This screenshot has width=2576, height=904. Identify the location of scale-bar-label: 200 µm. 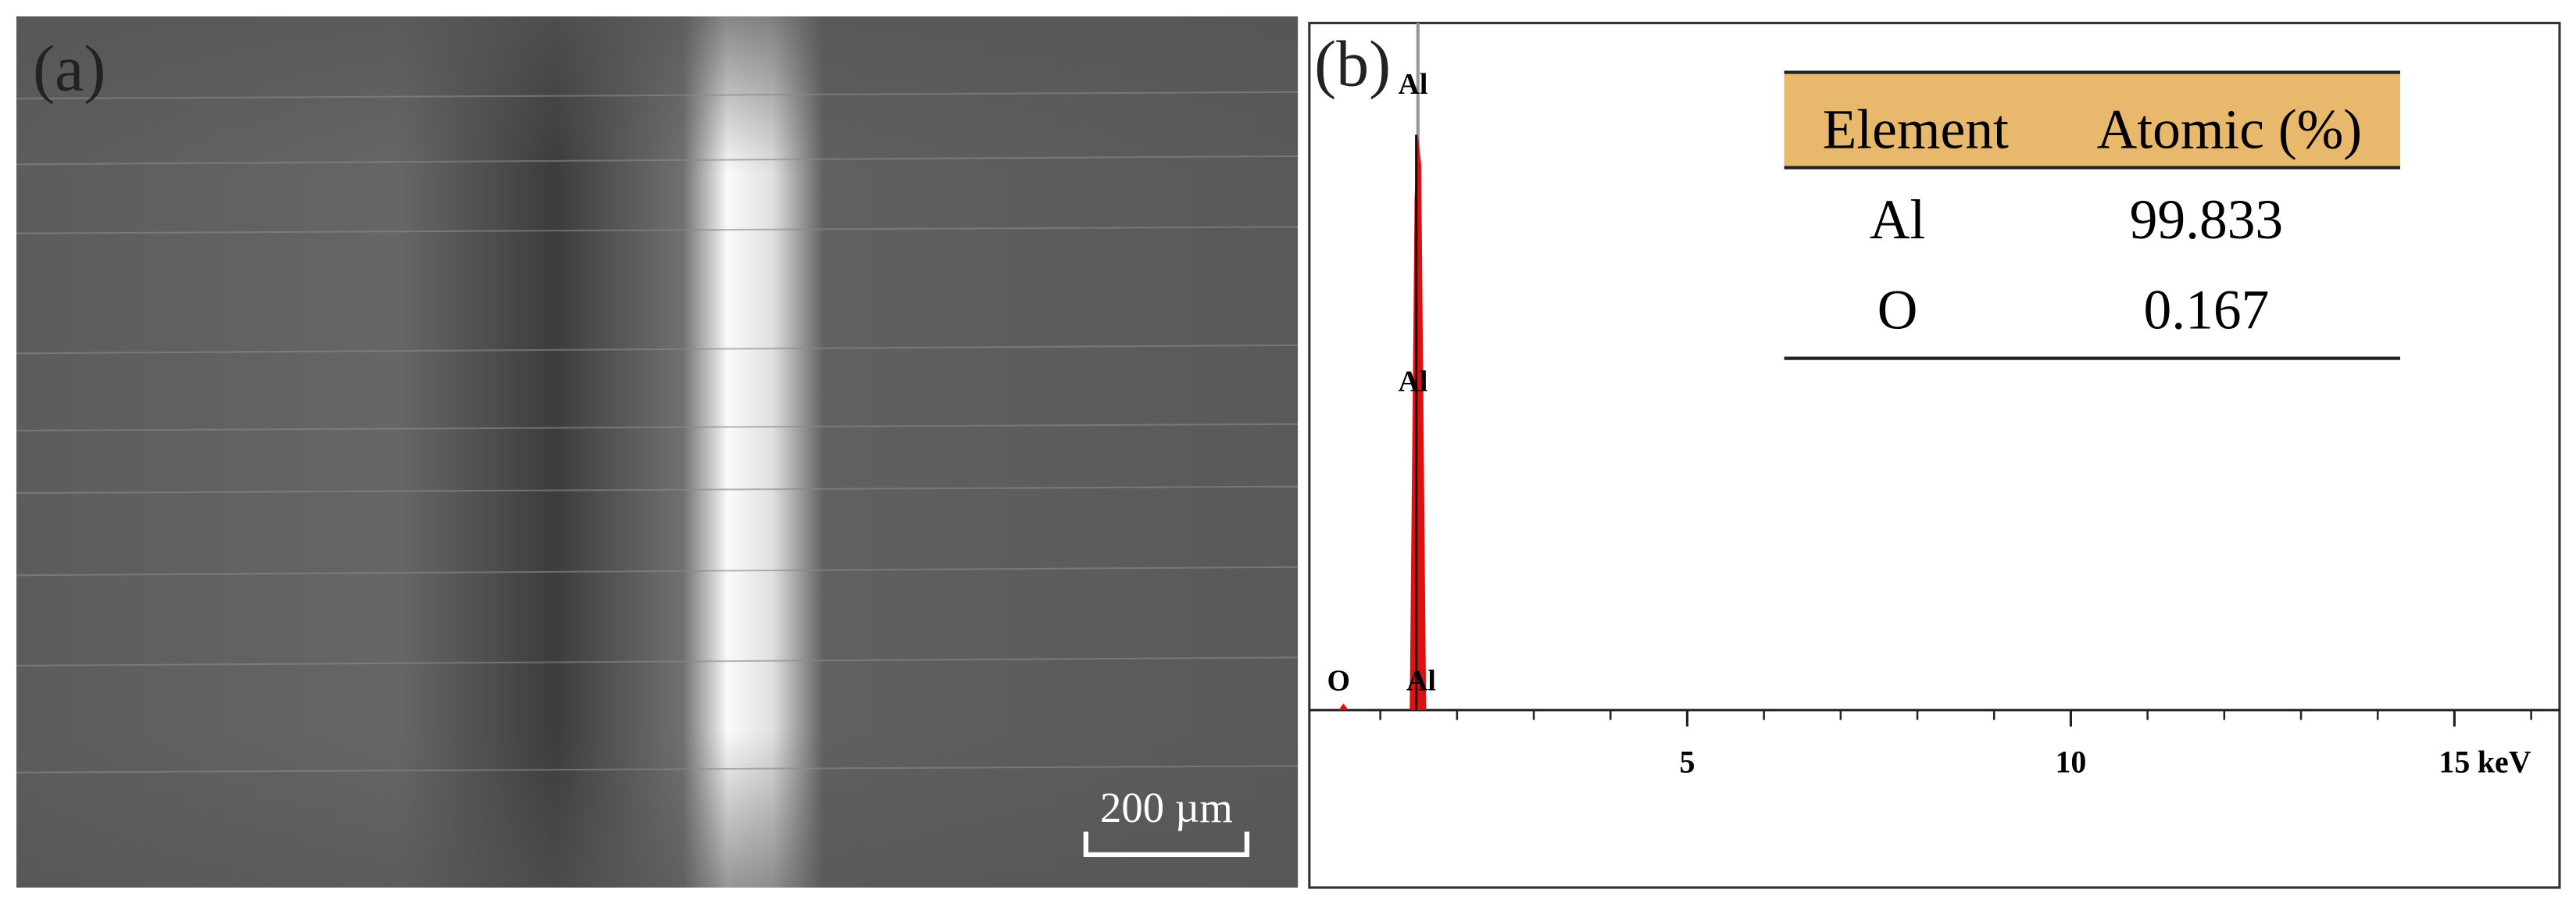
(1167, 807).